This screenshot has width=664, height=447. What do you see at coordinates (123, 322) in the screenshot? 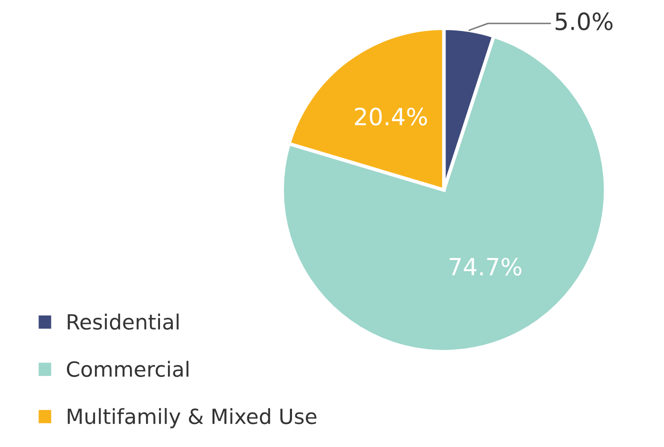
I see `legend-label: Residential` at bounding box center [123, 322].